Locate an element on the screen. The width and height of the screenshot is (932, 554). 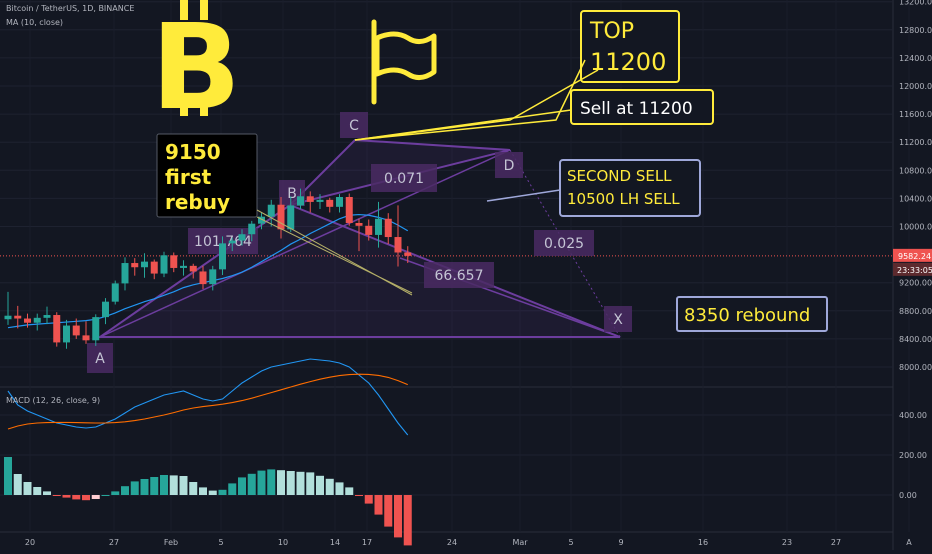
time-tick-label: Feb is located at coordinates (171, 542).